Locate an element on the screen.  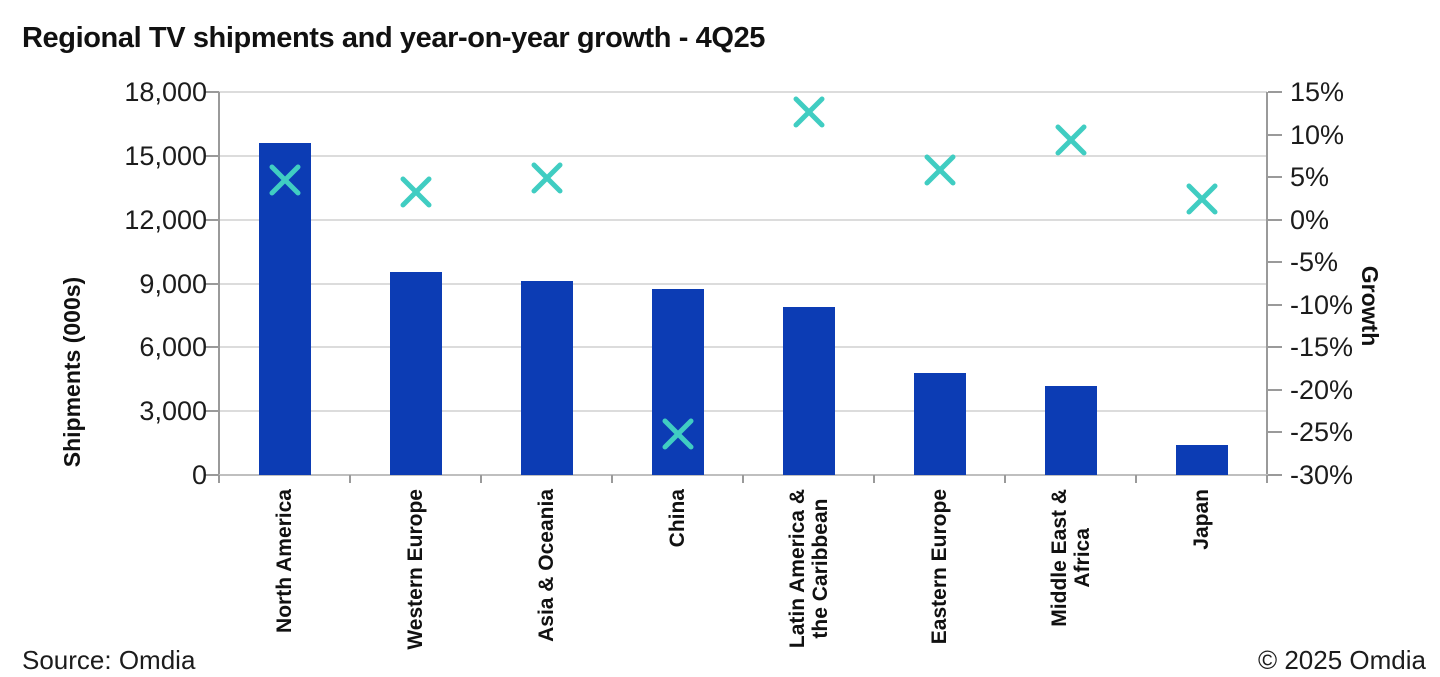
left-axis-title: Shipments (000s) is located at coordinates (72, 372).